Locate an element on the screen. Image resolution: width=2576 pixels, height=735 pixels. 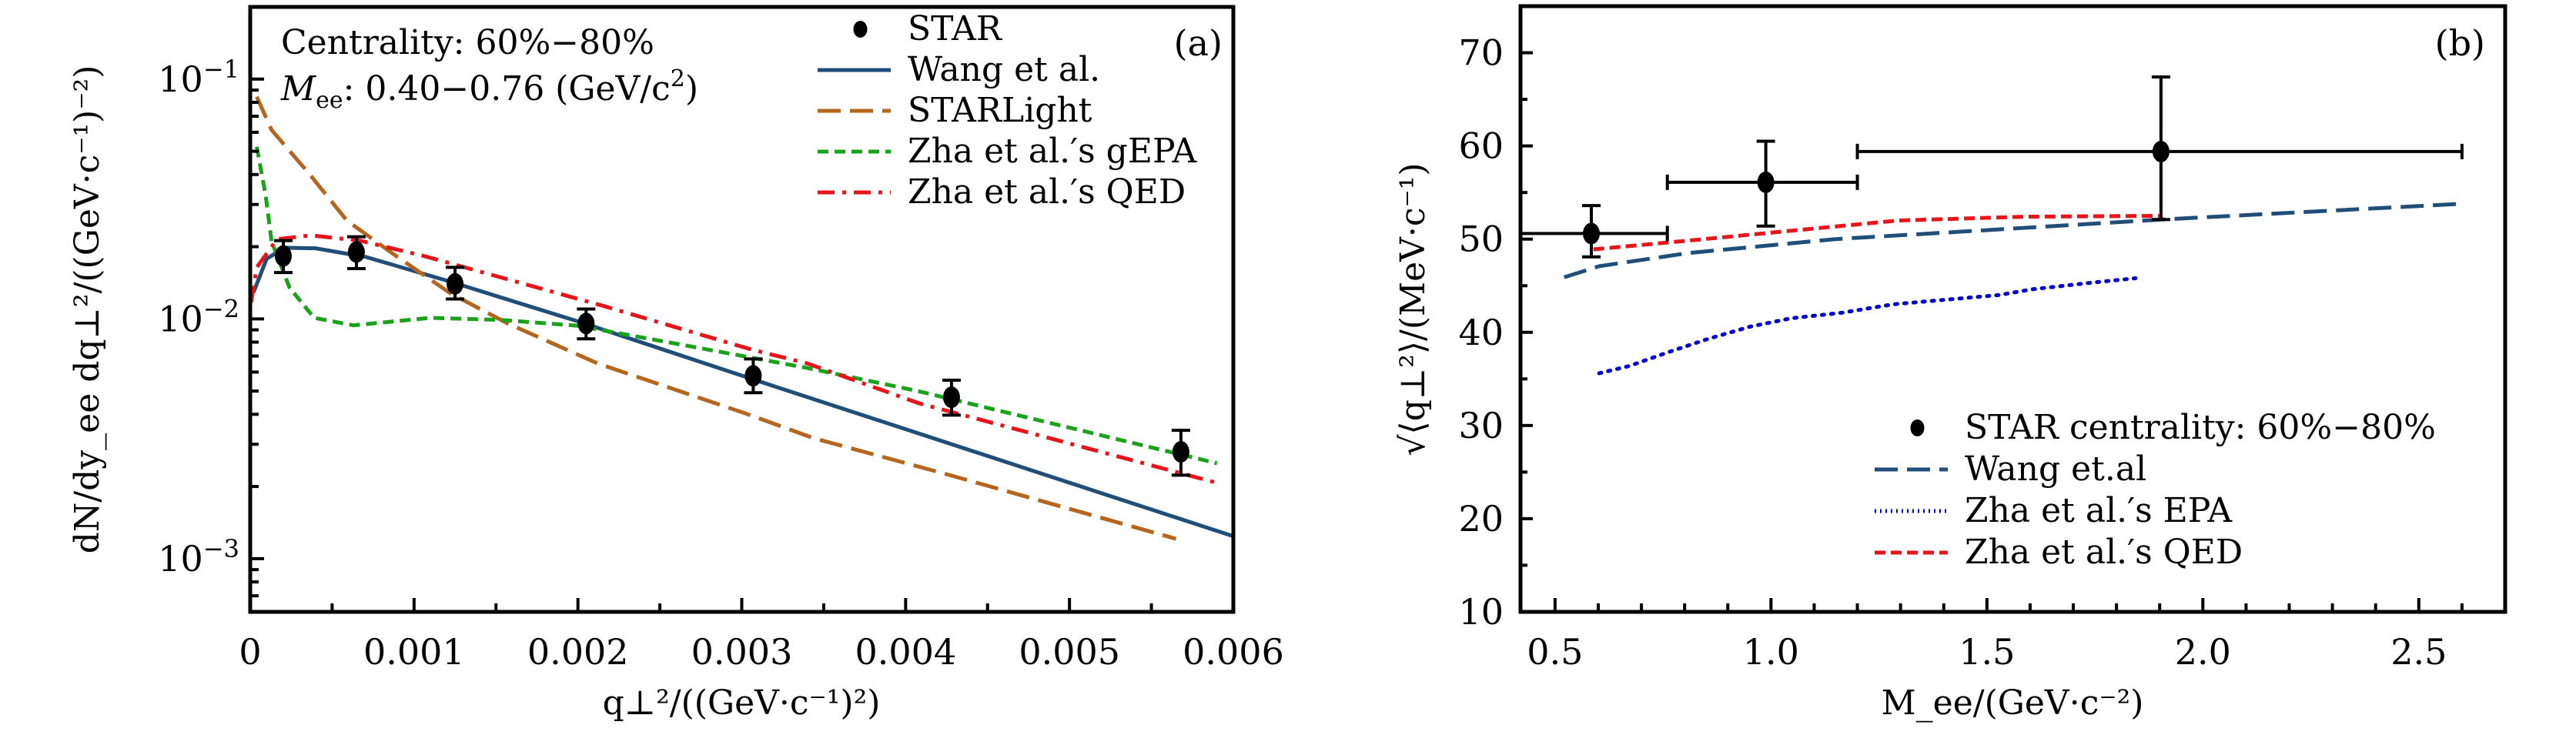
y-tick-label: 10⁻¹ is located at coordinates (199, 78).